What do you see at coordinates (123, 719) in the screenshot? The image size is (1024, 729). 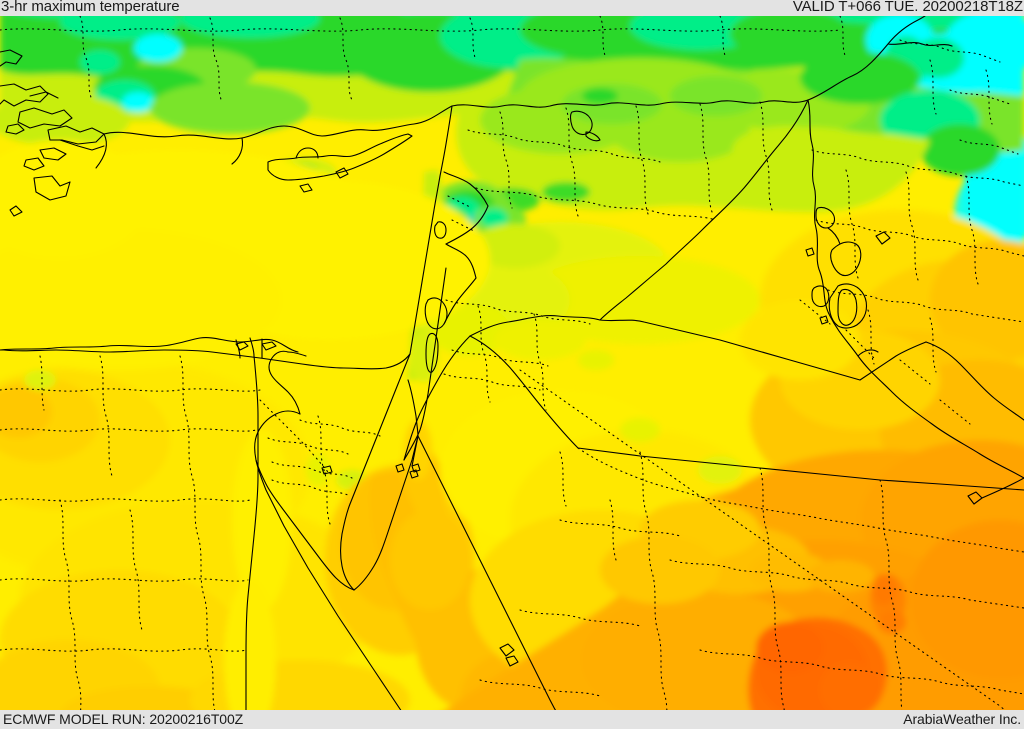 I see `model-run-label: ECMWF MODEL RUN: 20200216T00Z` at bounding box center [123, 719].